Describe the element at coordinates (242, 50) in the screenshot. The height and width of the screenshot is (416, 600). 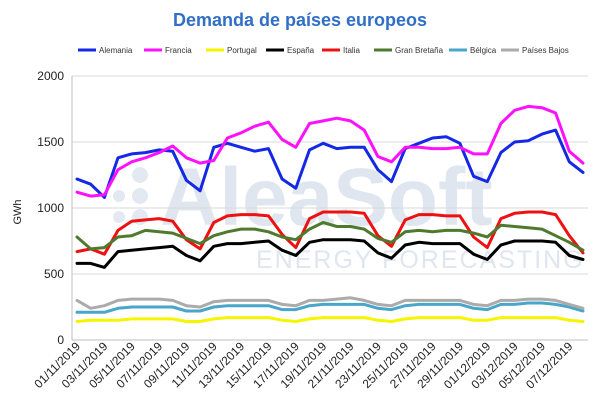
I see `legend-label: Portugal` at that location.